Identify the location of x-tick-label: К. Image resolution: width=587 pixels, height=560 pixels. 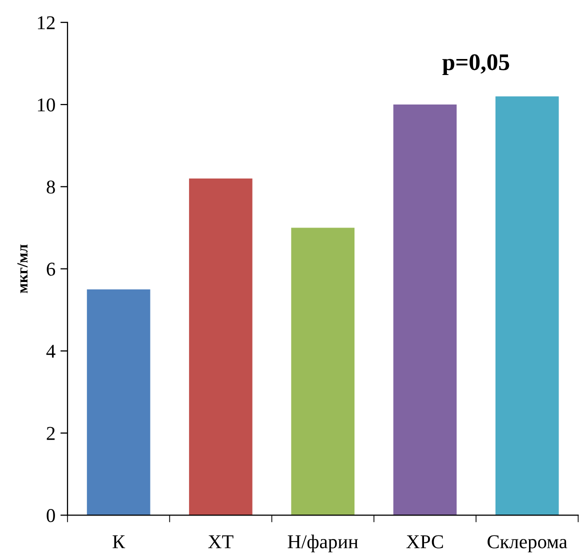
(119, 541).